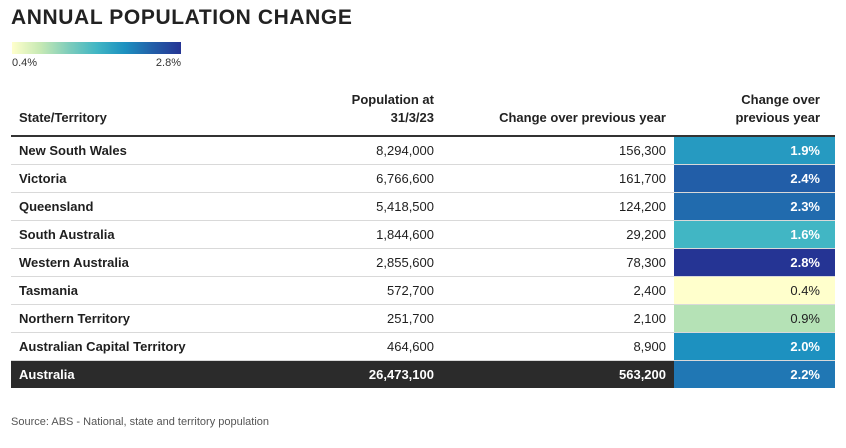 This screenshot has height=448, width=846. I want to click on table-row: Tasmania 572,700 2,400 0.4%, so click(423, 290).